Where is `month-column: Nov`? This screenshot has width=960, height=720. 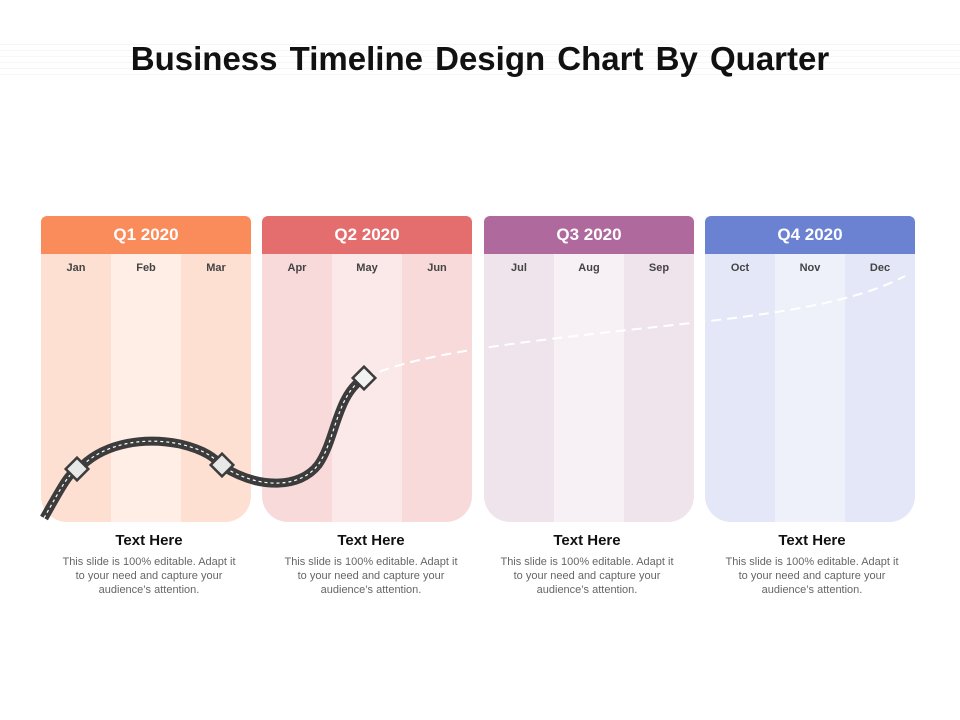 month-column: Nov is located at coordinates (810, 388).